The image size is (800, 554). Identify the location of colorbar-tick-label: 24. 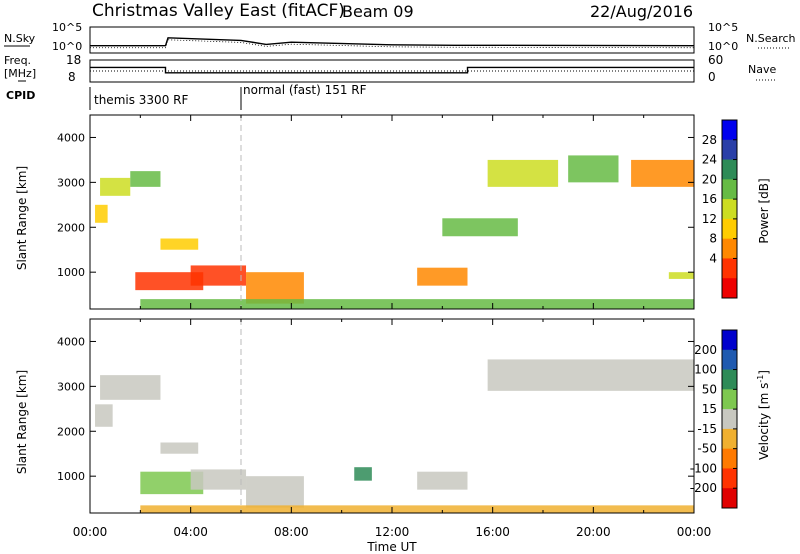
(709, 160).